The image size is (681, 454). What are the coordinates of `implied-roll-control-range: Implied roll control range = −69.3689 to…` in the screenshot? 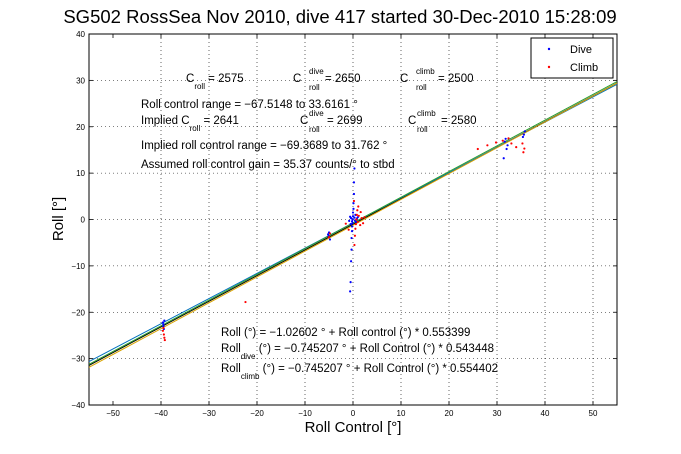 It's located at (264, 146).